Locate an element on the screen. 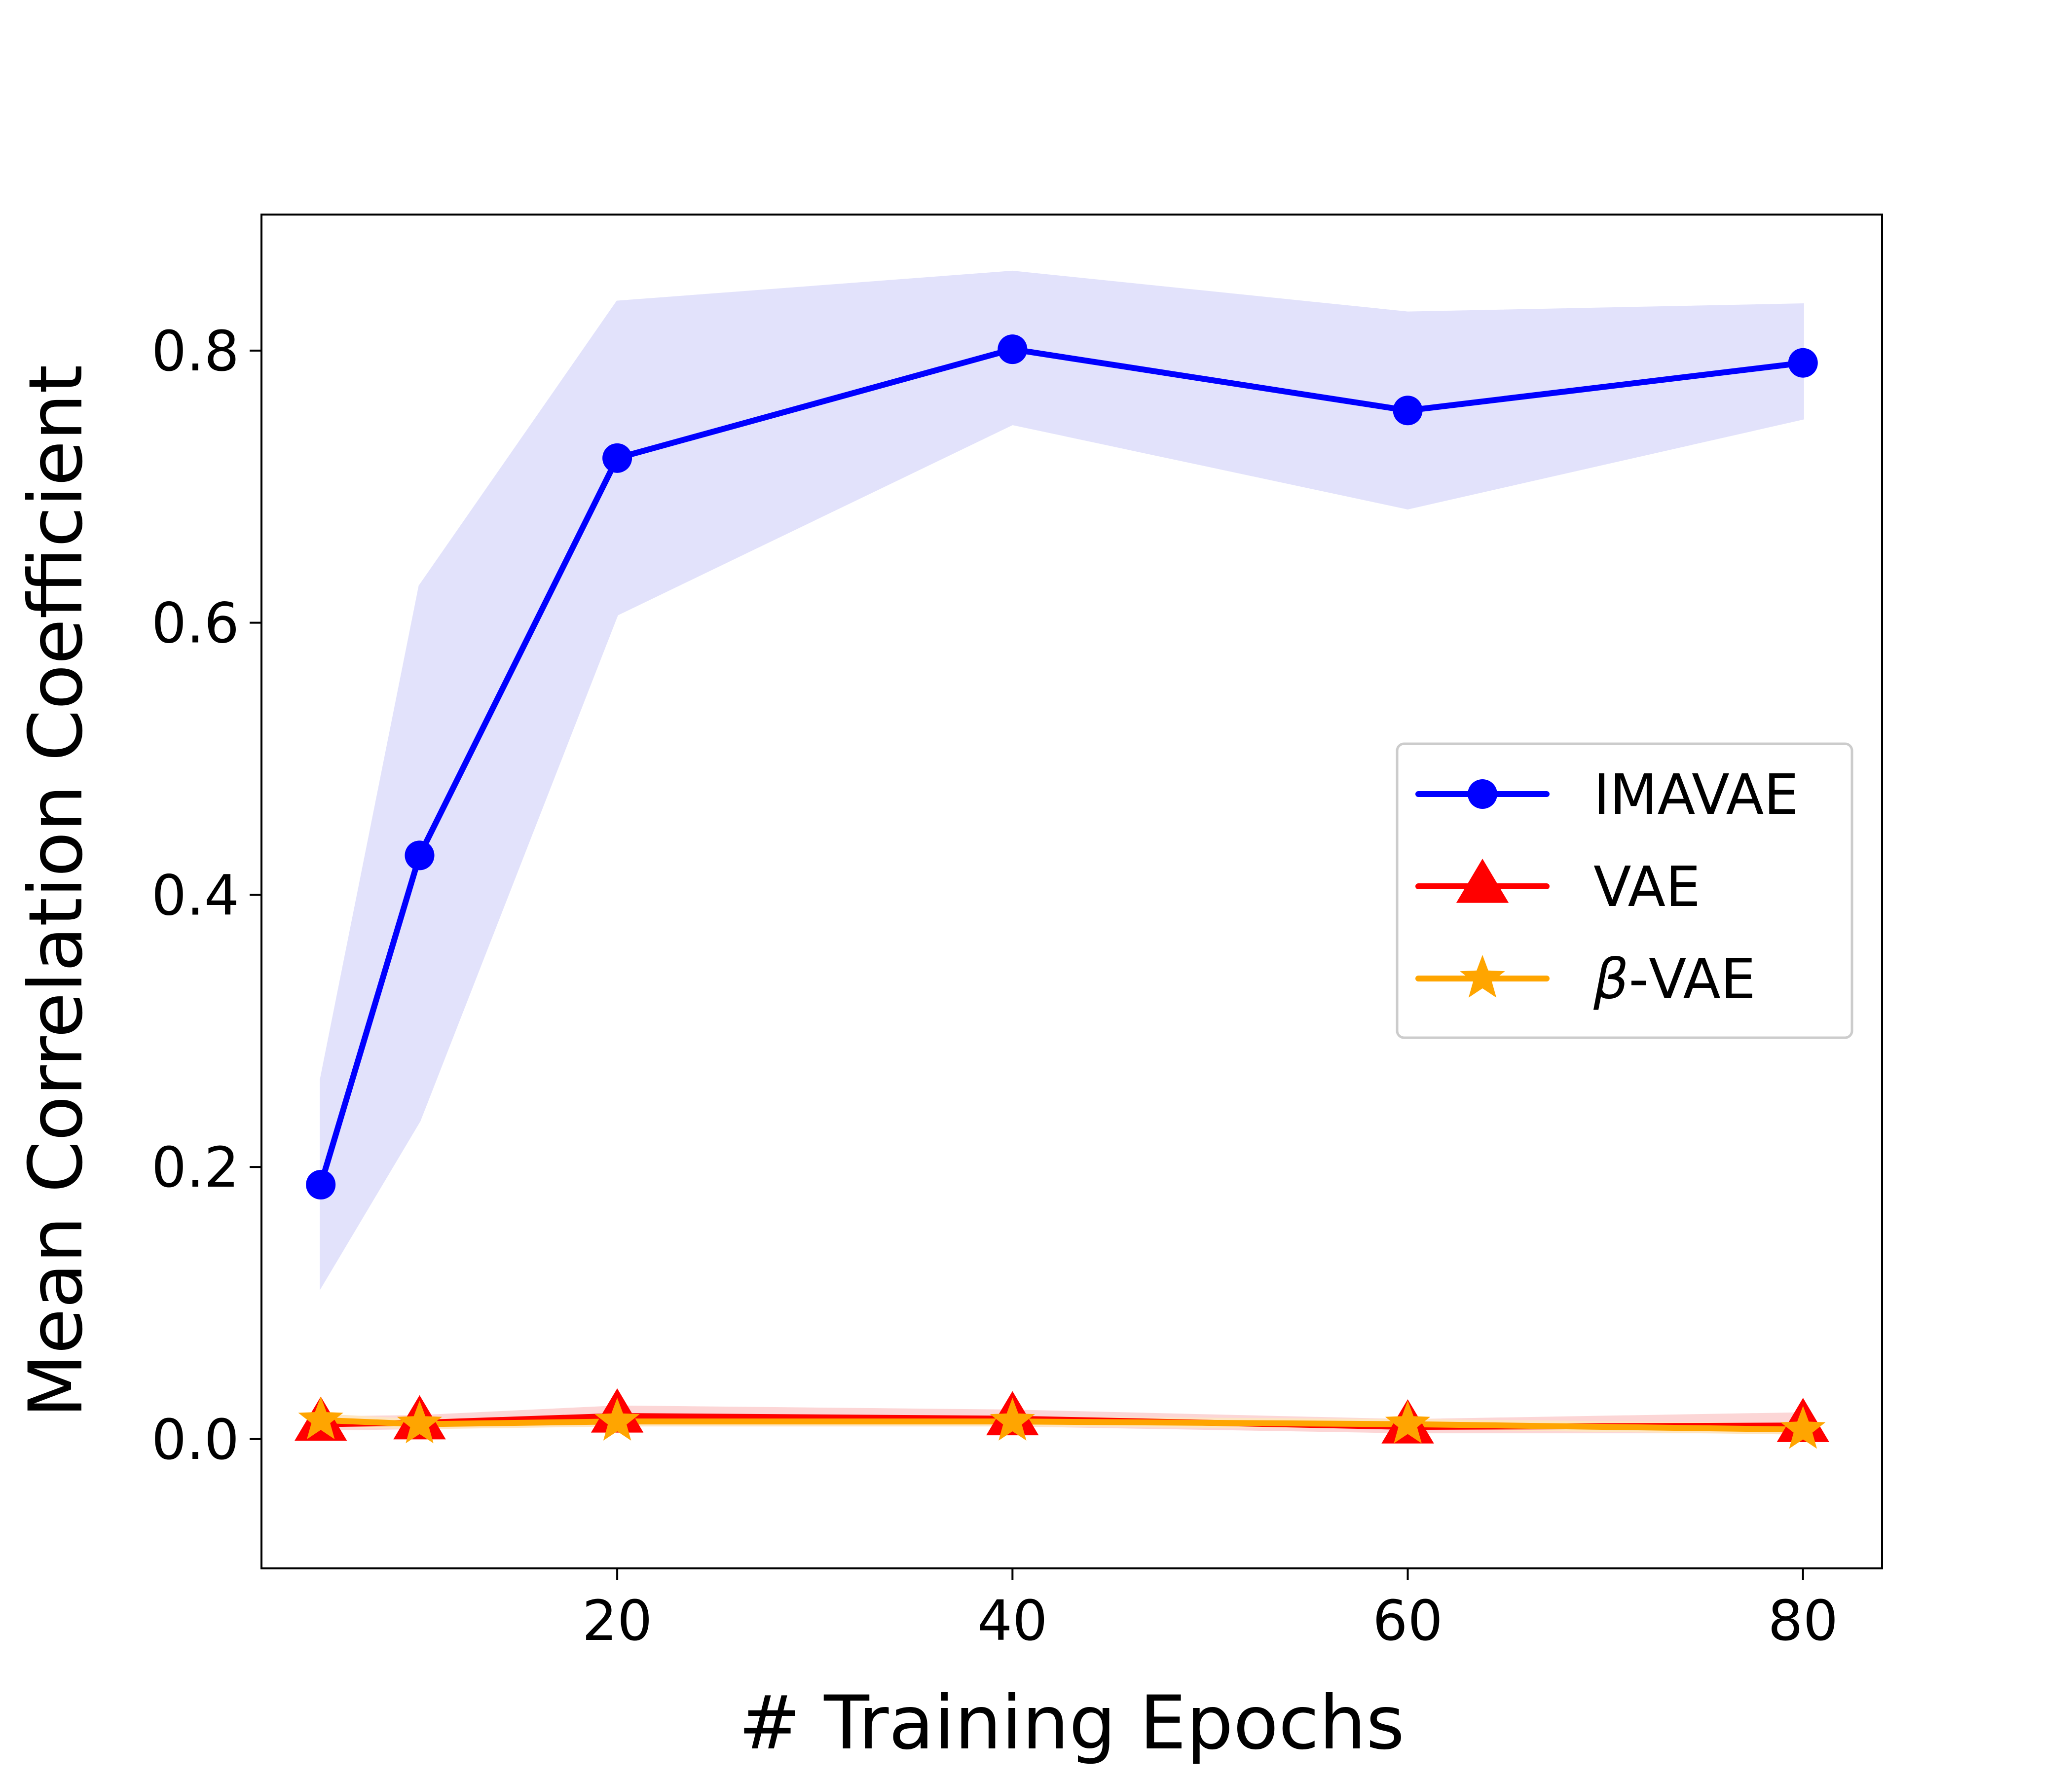 Image resolution: width=2072 pixels, height=1778 pixels. legend-imavae-label: IMAVAE is located at coordinates (1696, 795).